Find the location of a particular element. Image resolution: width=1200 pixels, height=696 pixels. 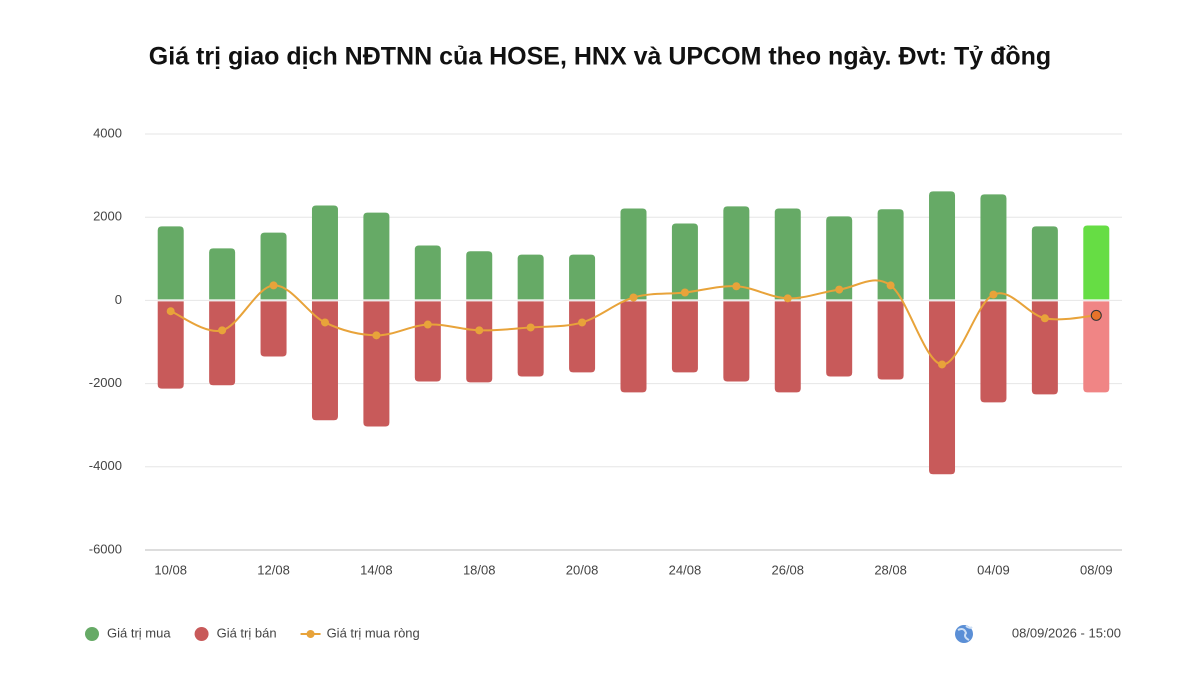

x-tick-label: 08/09 is located at coordinates (1096, 569).